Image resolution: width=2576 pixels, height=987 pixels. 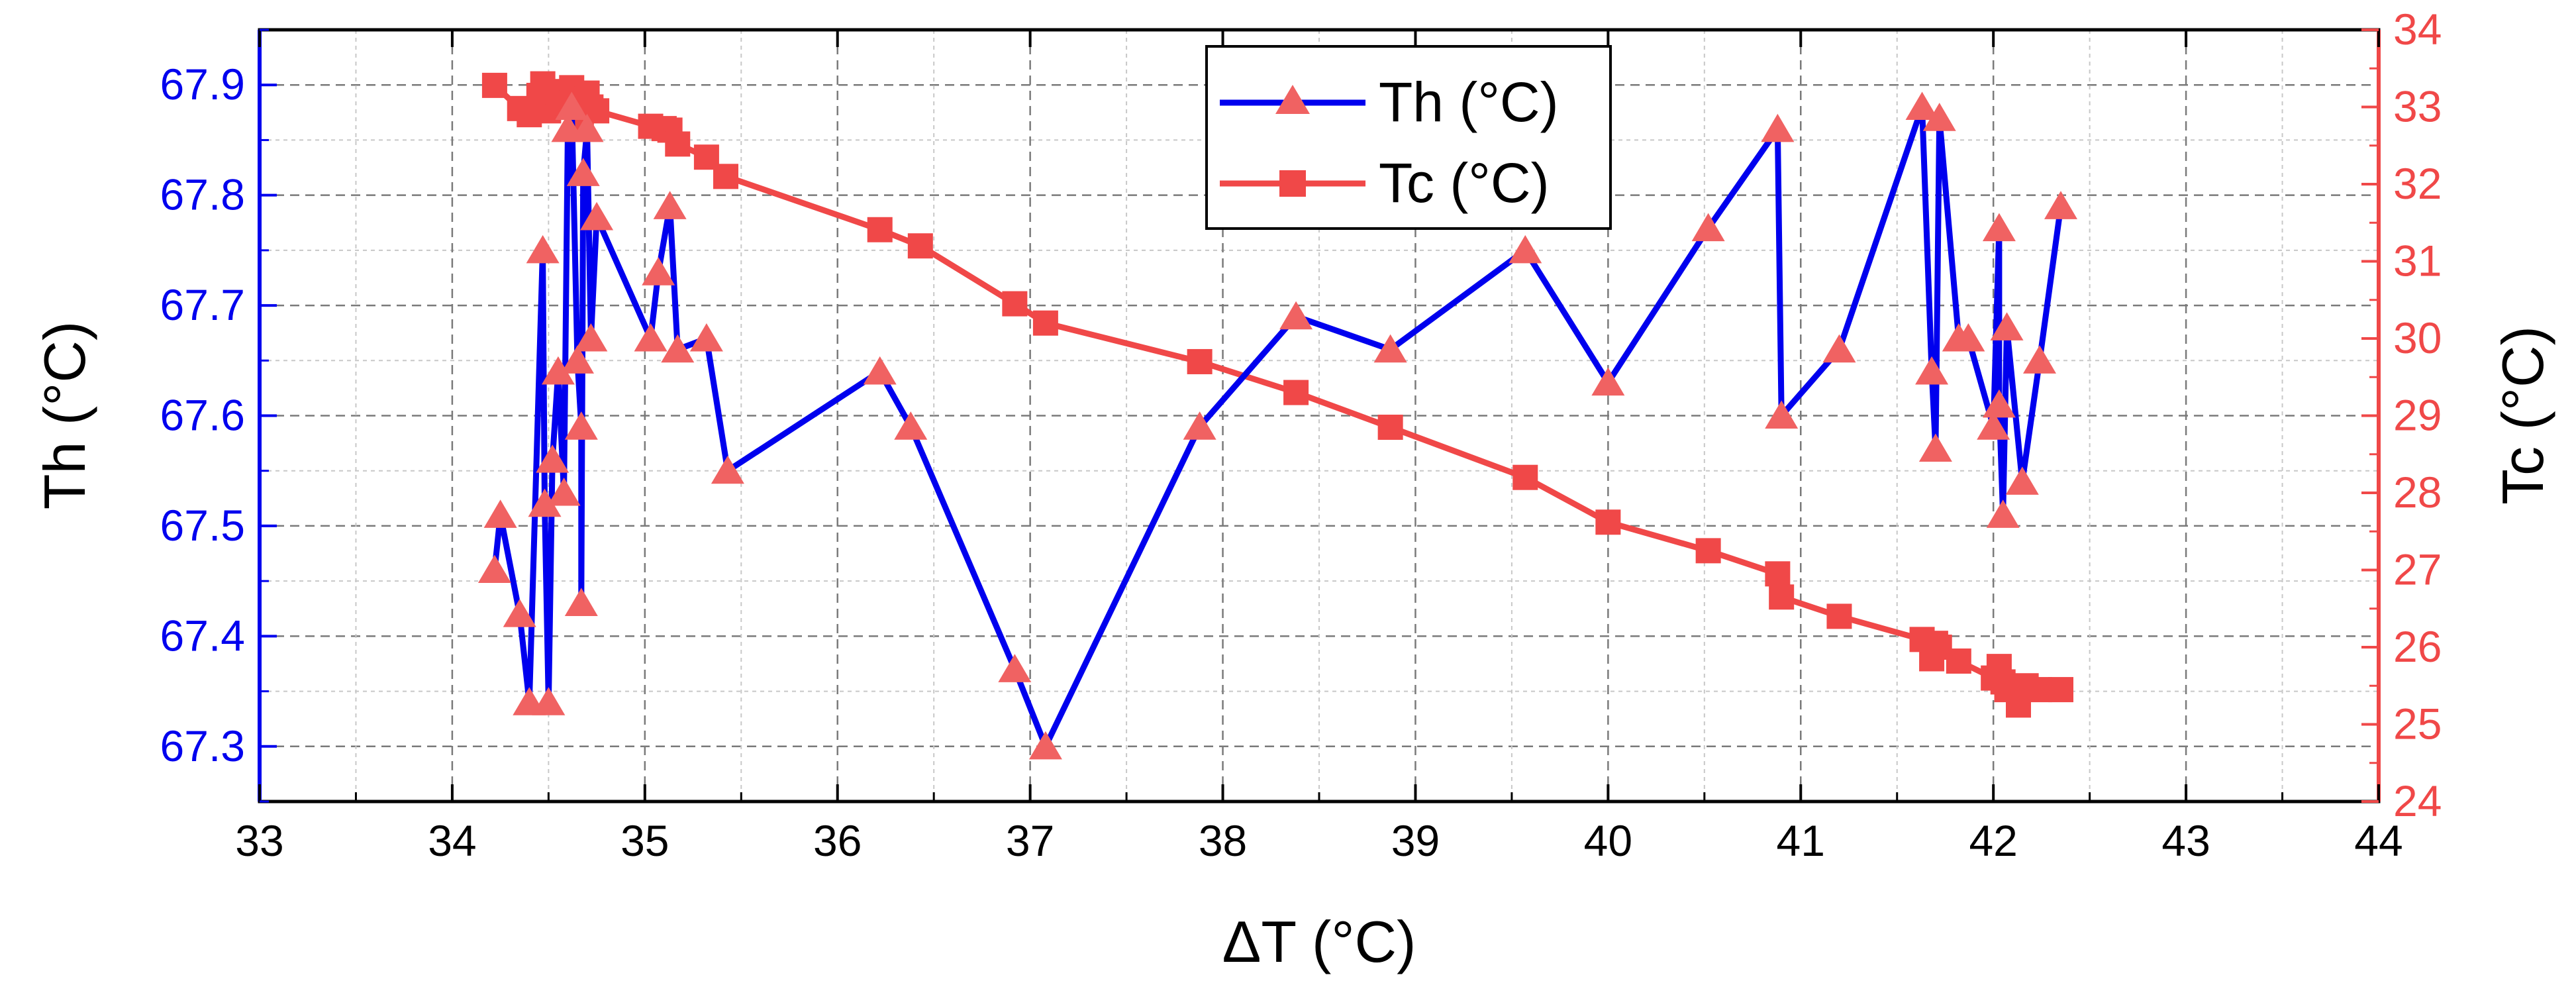 What do you see at coordinates (2417, 337) in the screenshot?
I see `y-right-tick-label: 30` at bounding box center [2417, 337].